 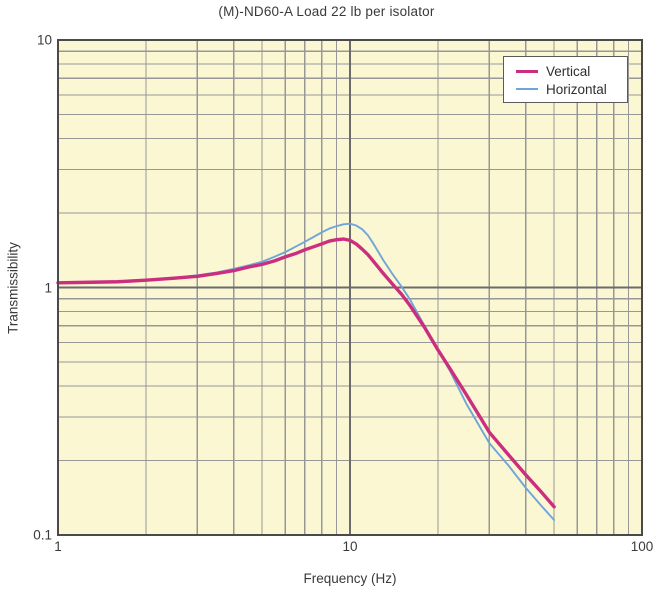 What do you see at coordinates (568, 71) in the screenshot?
I see `legend-label-vertical: Vertical` at bounding box center [568, 71].